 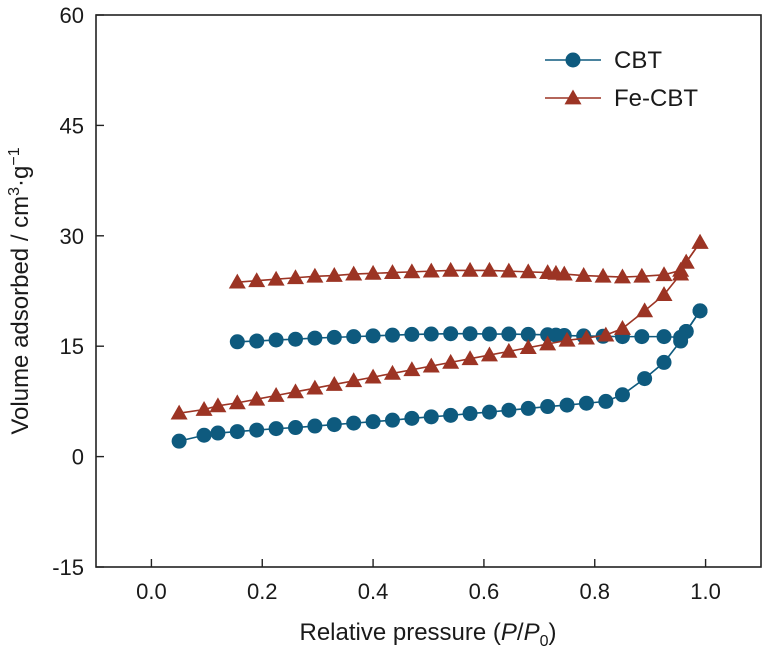 I want to click on legend-label: Fe-CBT, so click(x=656, y=98).